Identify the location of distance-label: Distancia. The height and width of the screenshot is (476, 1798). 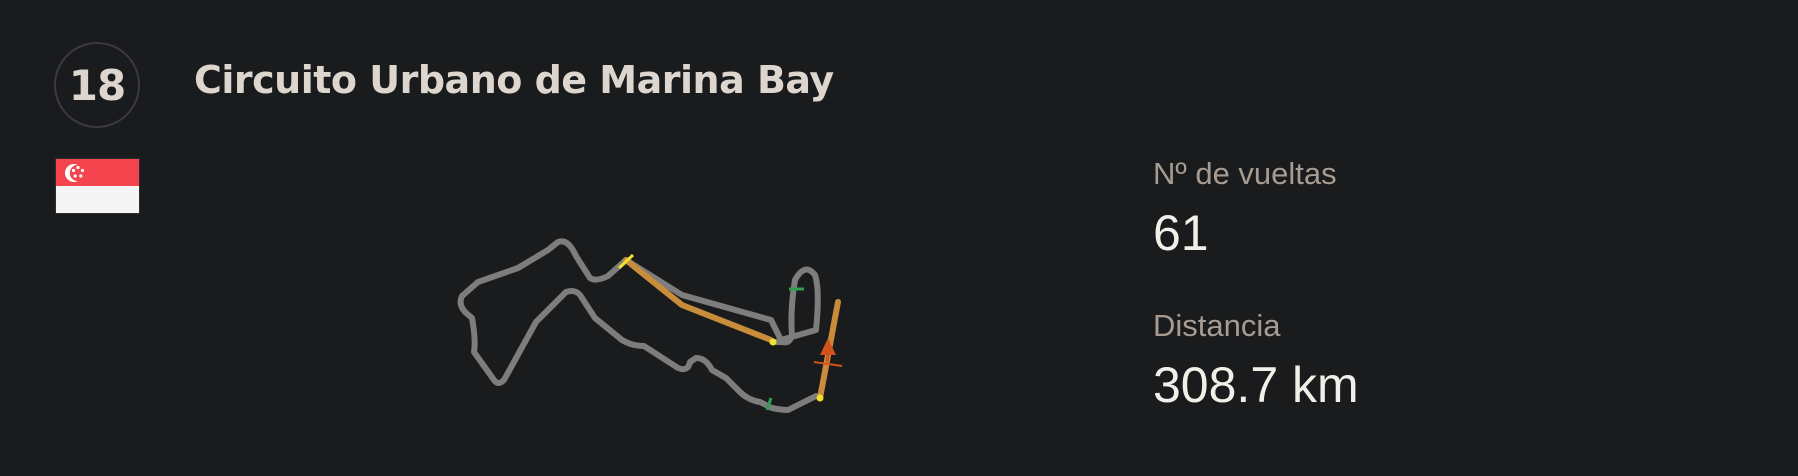
(1217, 325).